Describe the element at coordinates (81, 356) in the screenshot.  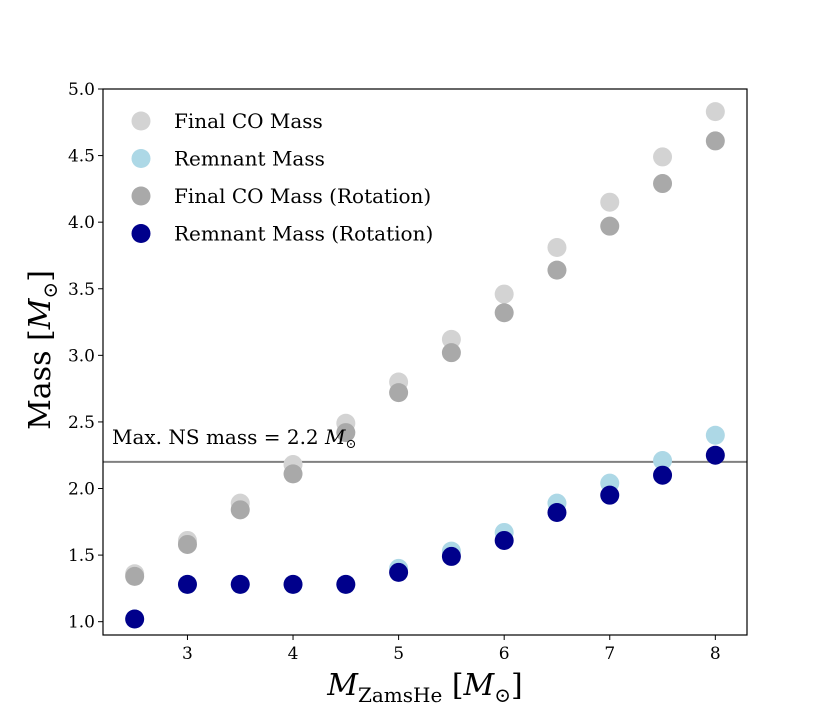
I see `y-tick-label: 3.0` at that location.